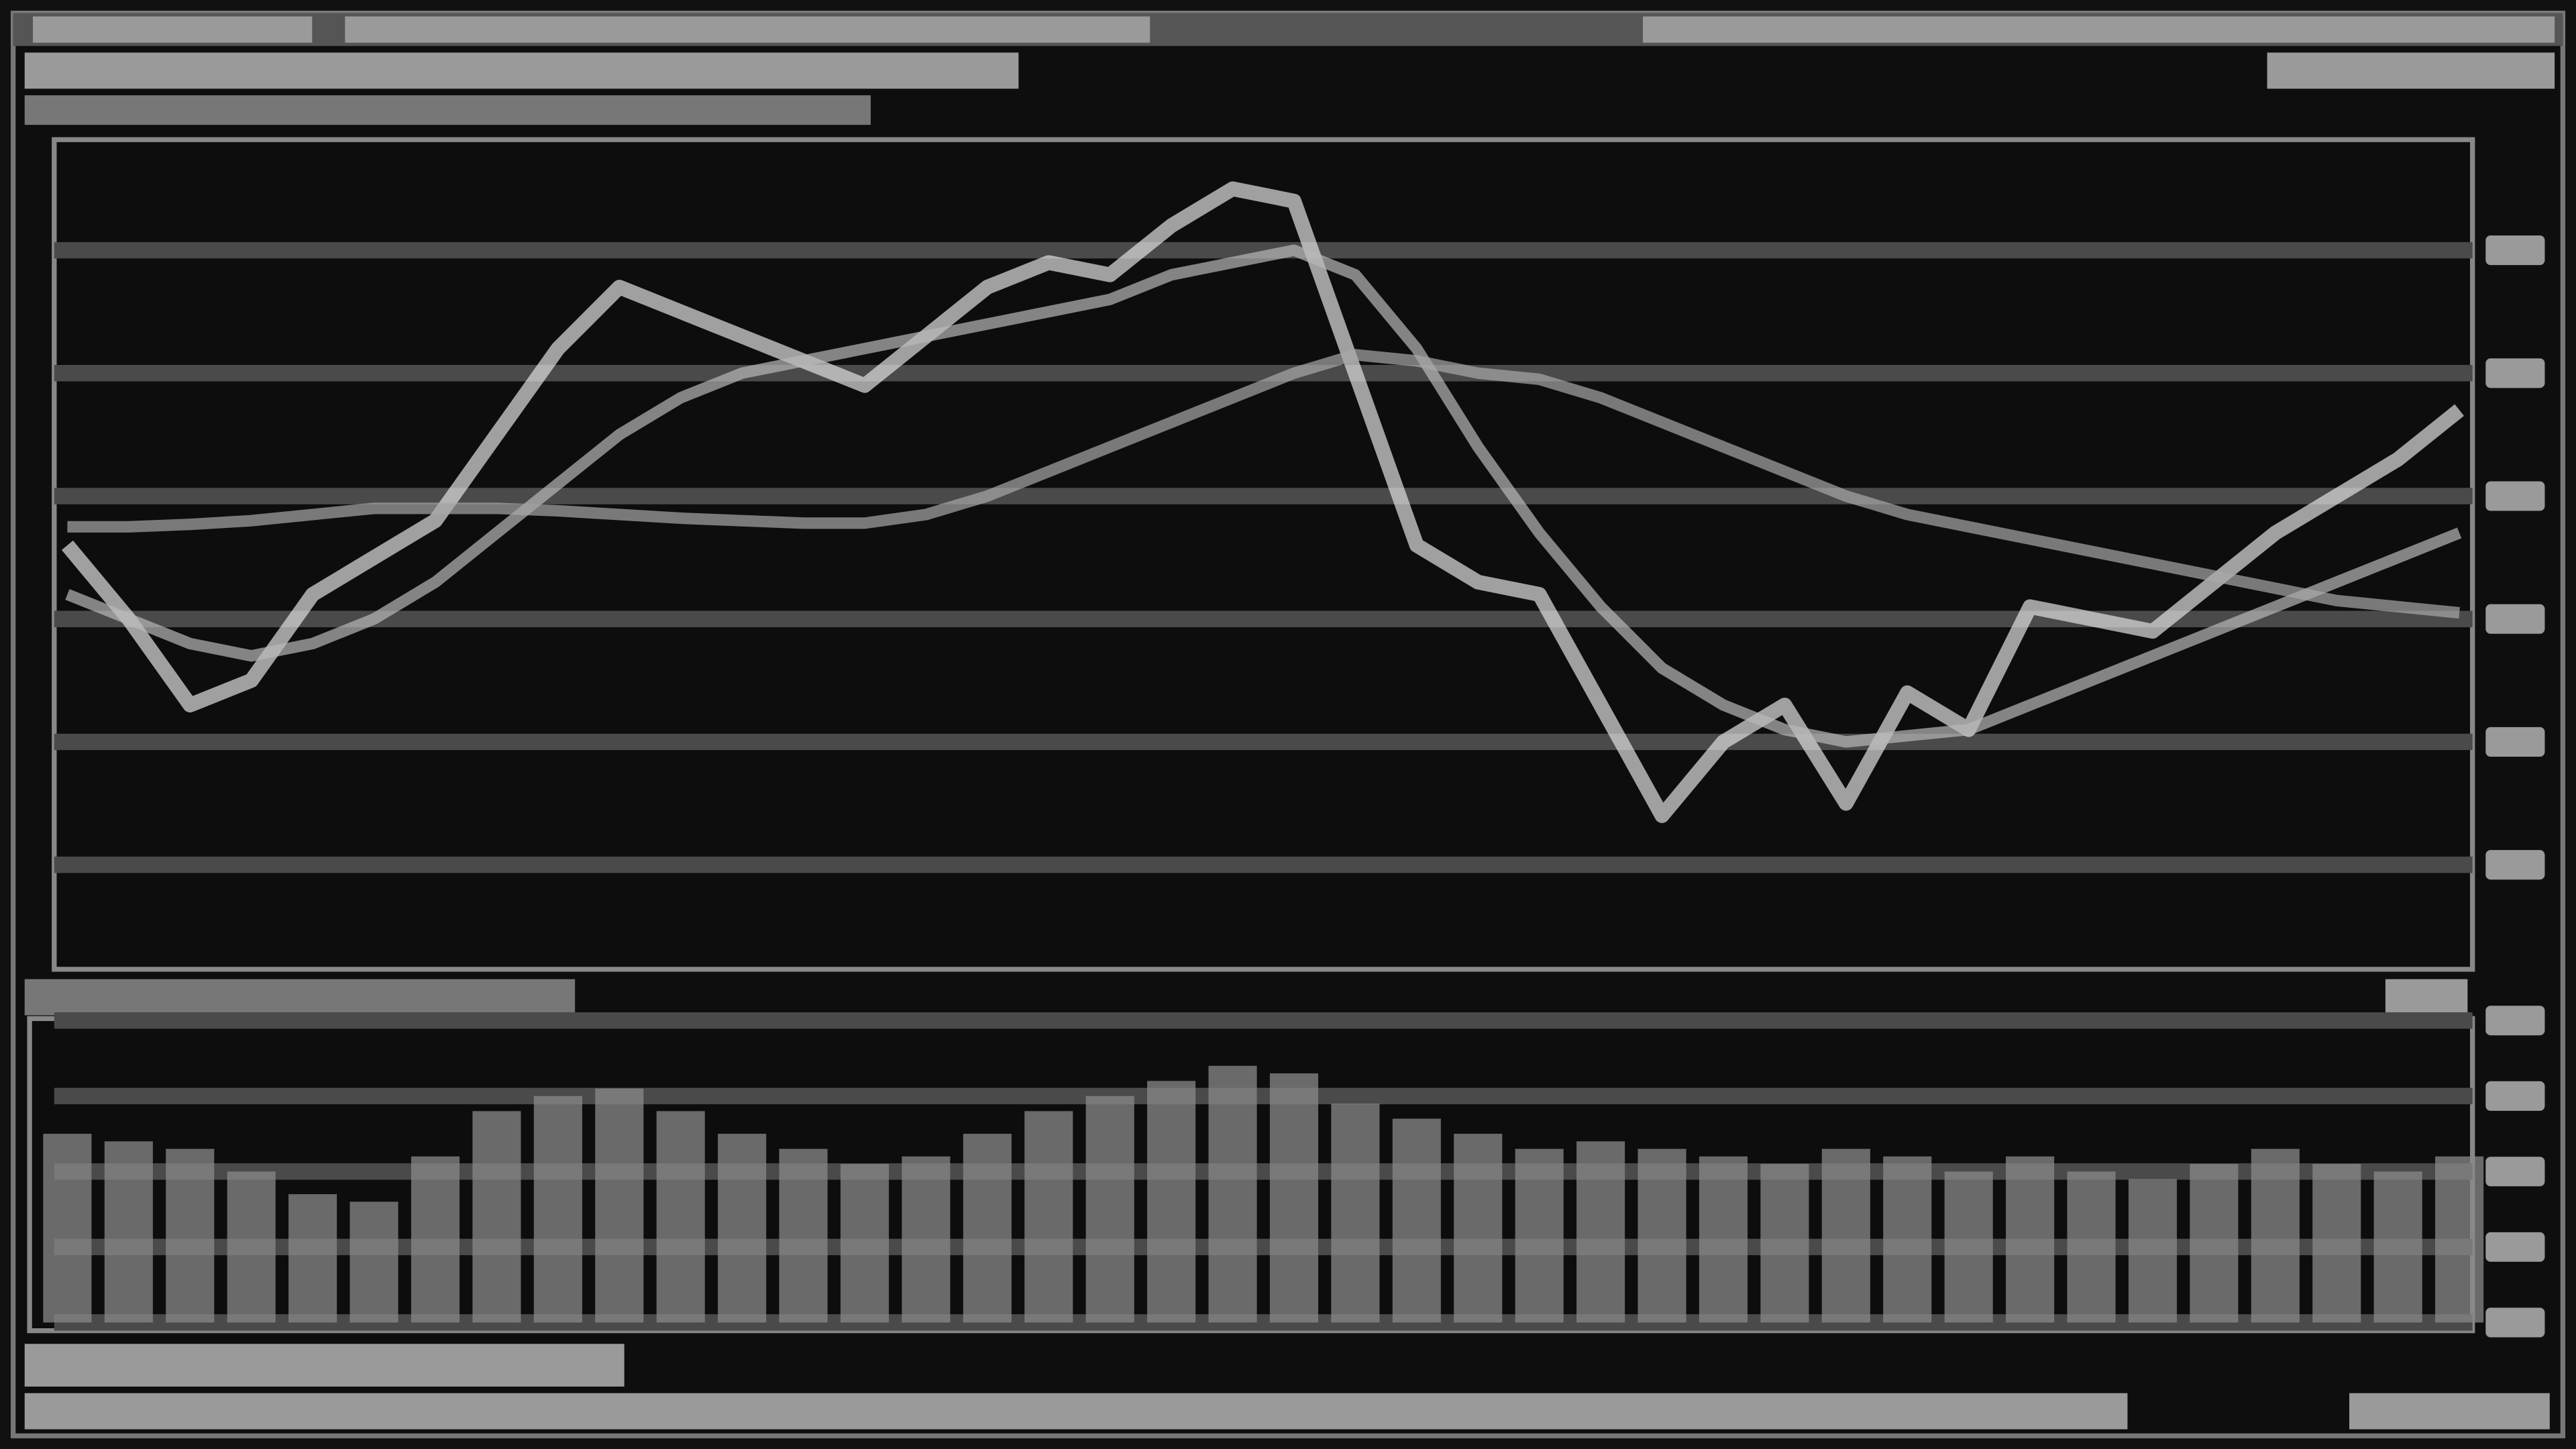 The image size is (2576, 1449). Describe the element at coordinates (300, 997) in the screenshot. I see `volume-header` at that location.